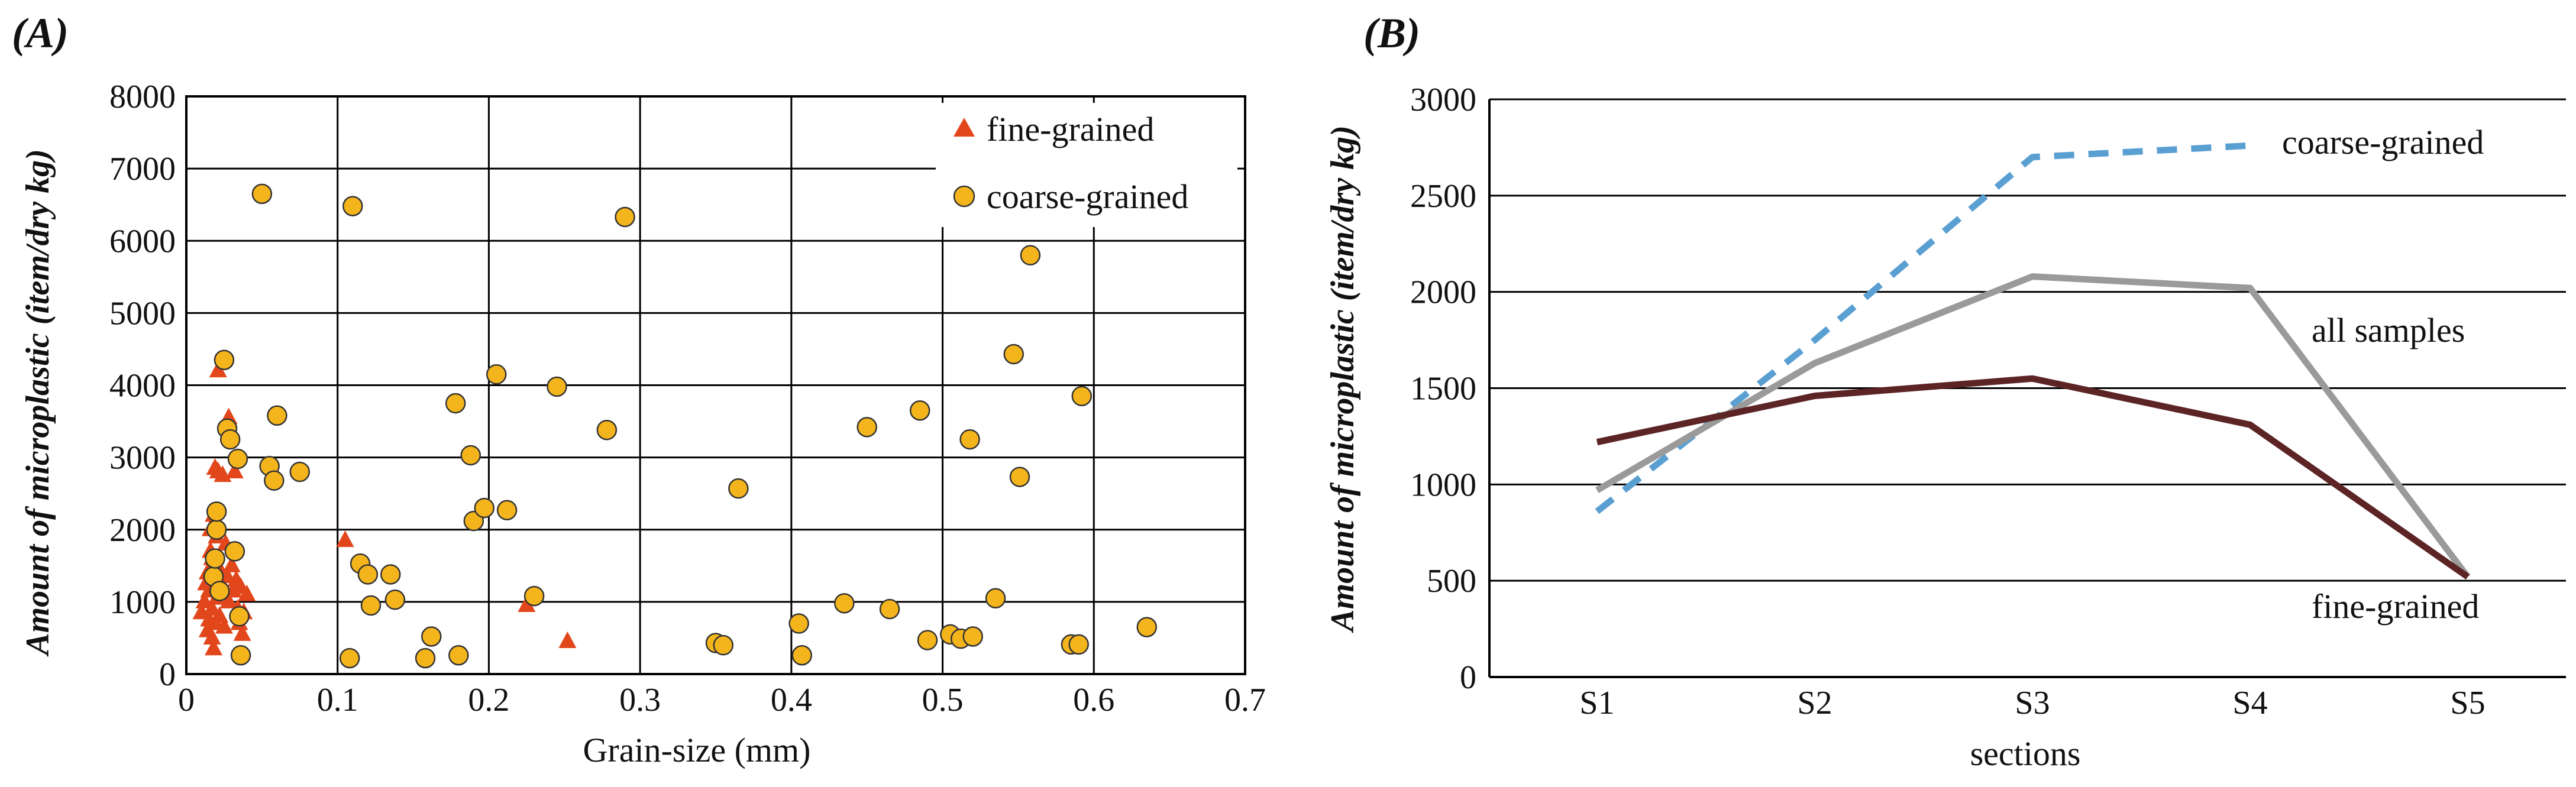 The height and width of the screenshot is (787, 2576). I want to click on panel-b-y-tick-label: 0, so click(1468, 677).